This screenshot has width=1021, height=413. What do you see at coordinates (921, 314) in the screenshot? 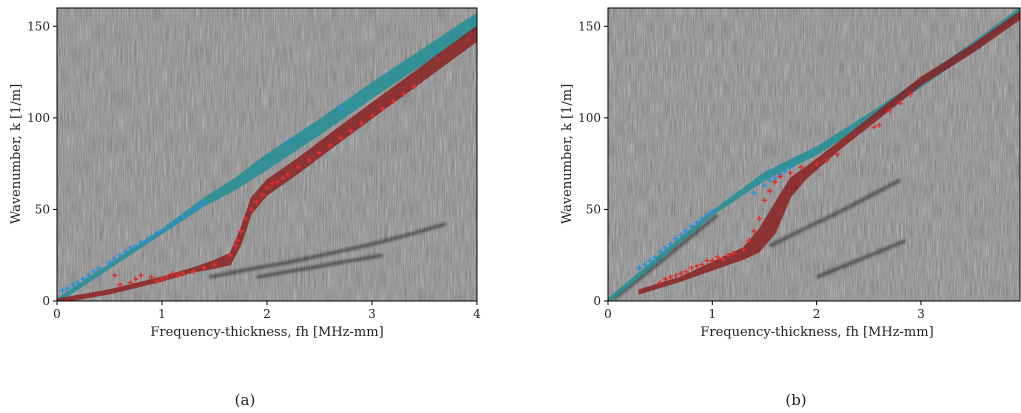
I see `x-tick-label-b: 3` at bounding box center [921, 314].